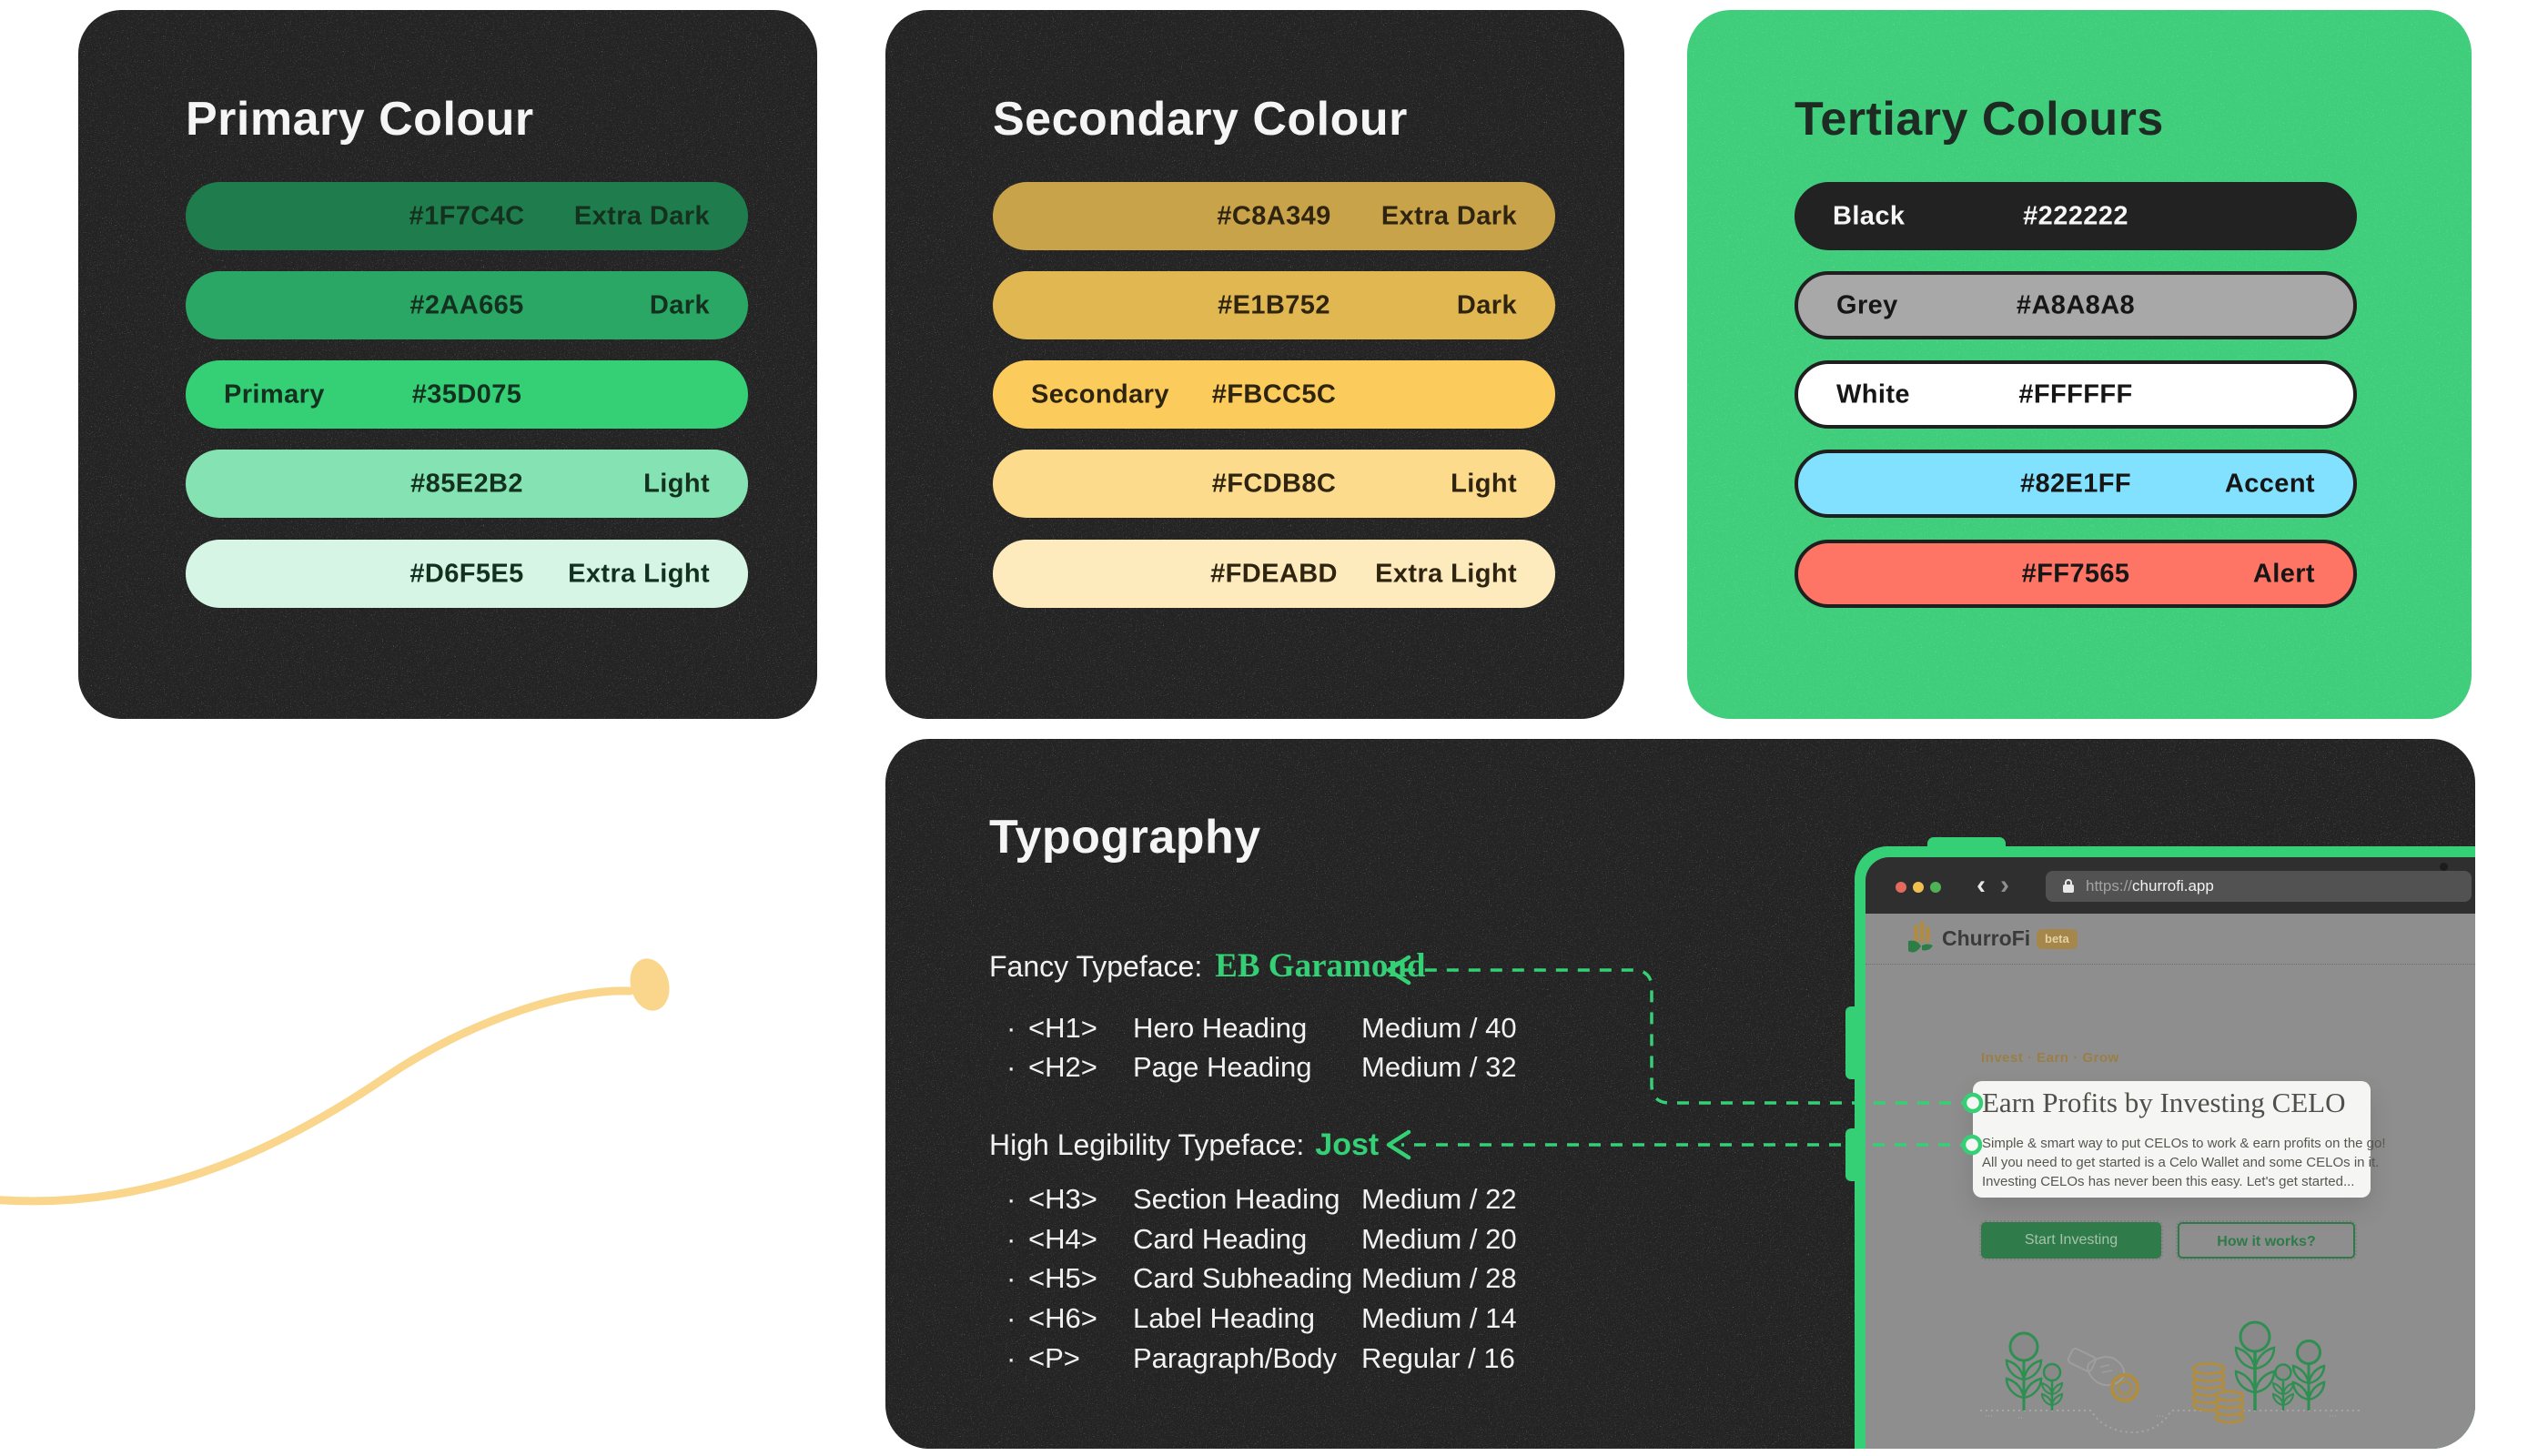 Image resolution: width=2548 pixels, height=1456 pixels. I want to click on swatch-secondary-light: #FCDB8C Light, so click(1274, 484).